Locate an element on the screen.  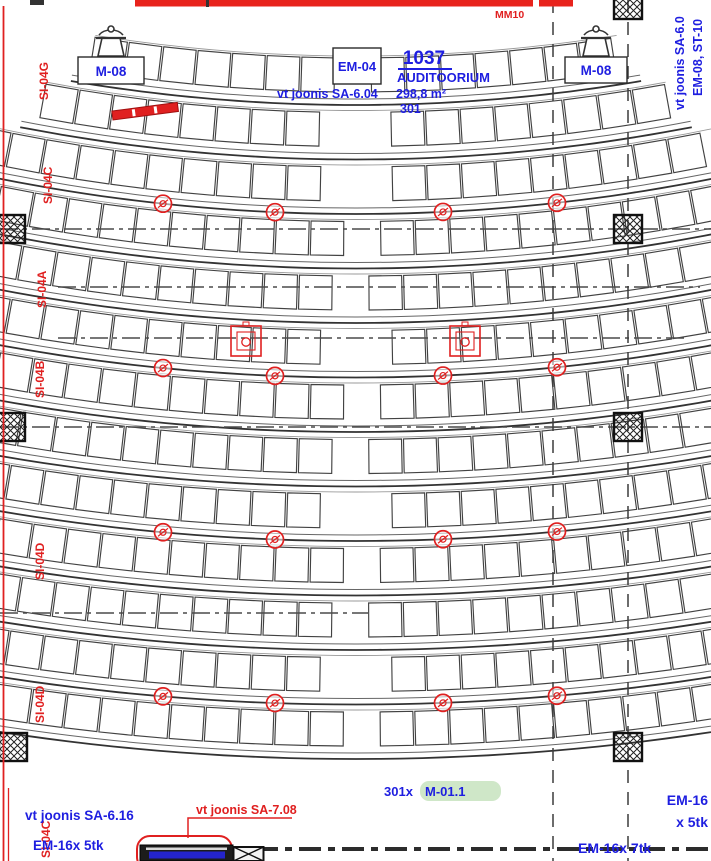
section-label-si04g: SI-04G is located at coordinates (44, 81).